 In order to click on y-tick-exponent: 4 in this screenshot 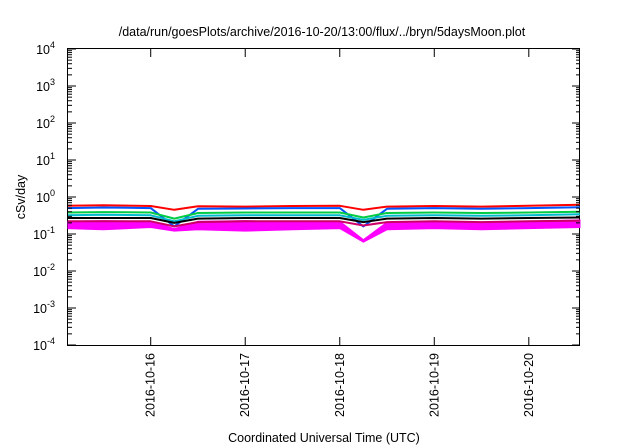, I will do `click(52, 45)`.